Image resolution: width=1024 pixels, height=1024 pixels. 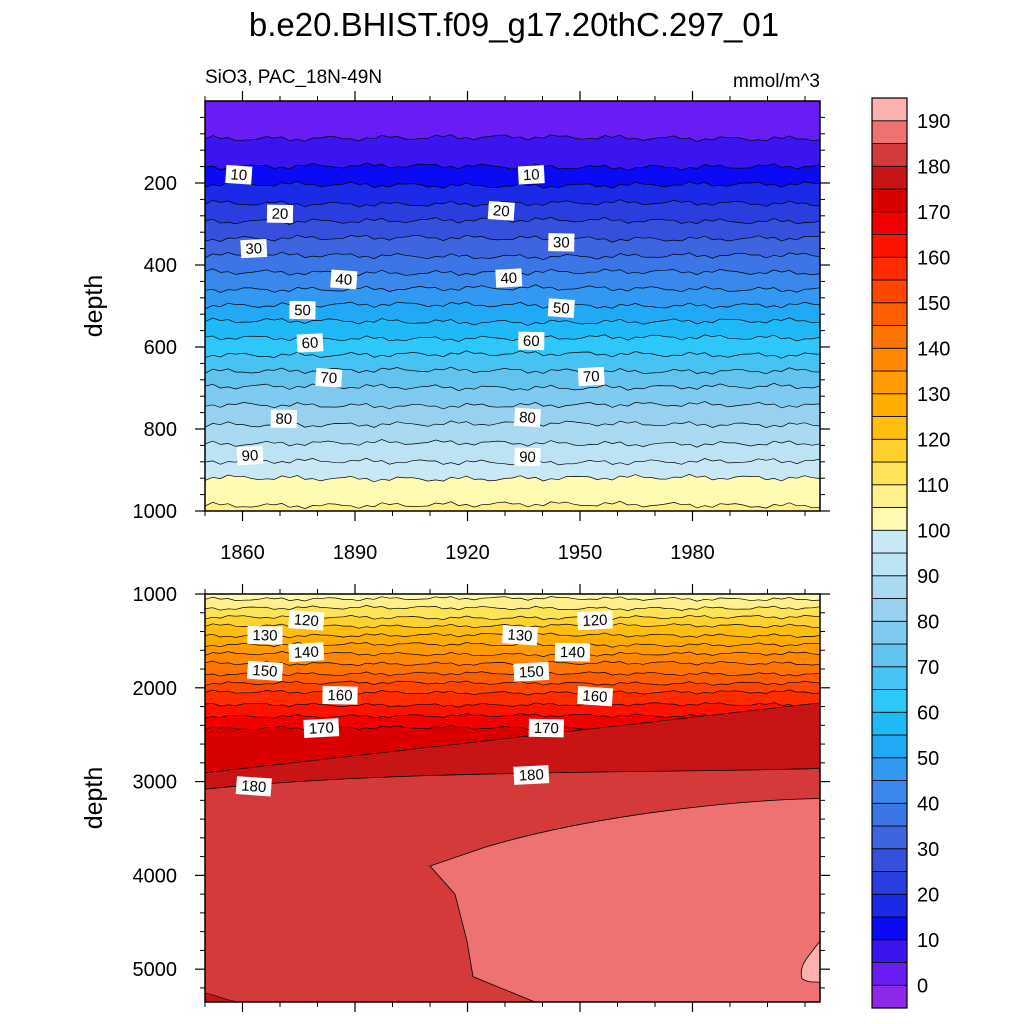 I want to click on colorbar-label: 190, so click(x=933, y=122).